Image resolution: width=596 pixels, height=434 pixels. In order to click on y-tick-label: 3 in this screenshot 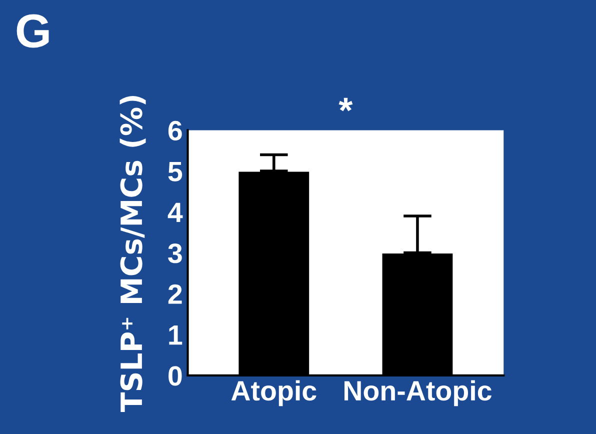, I will do `click(175, 253)`.